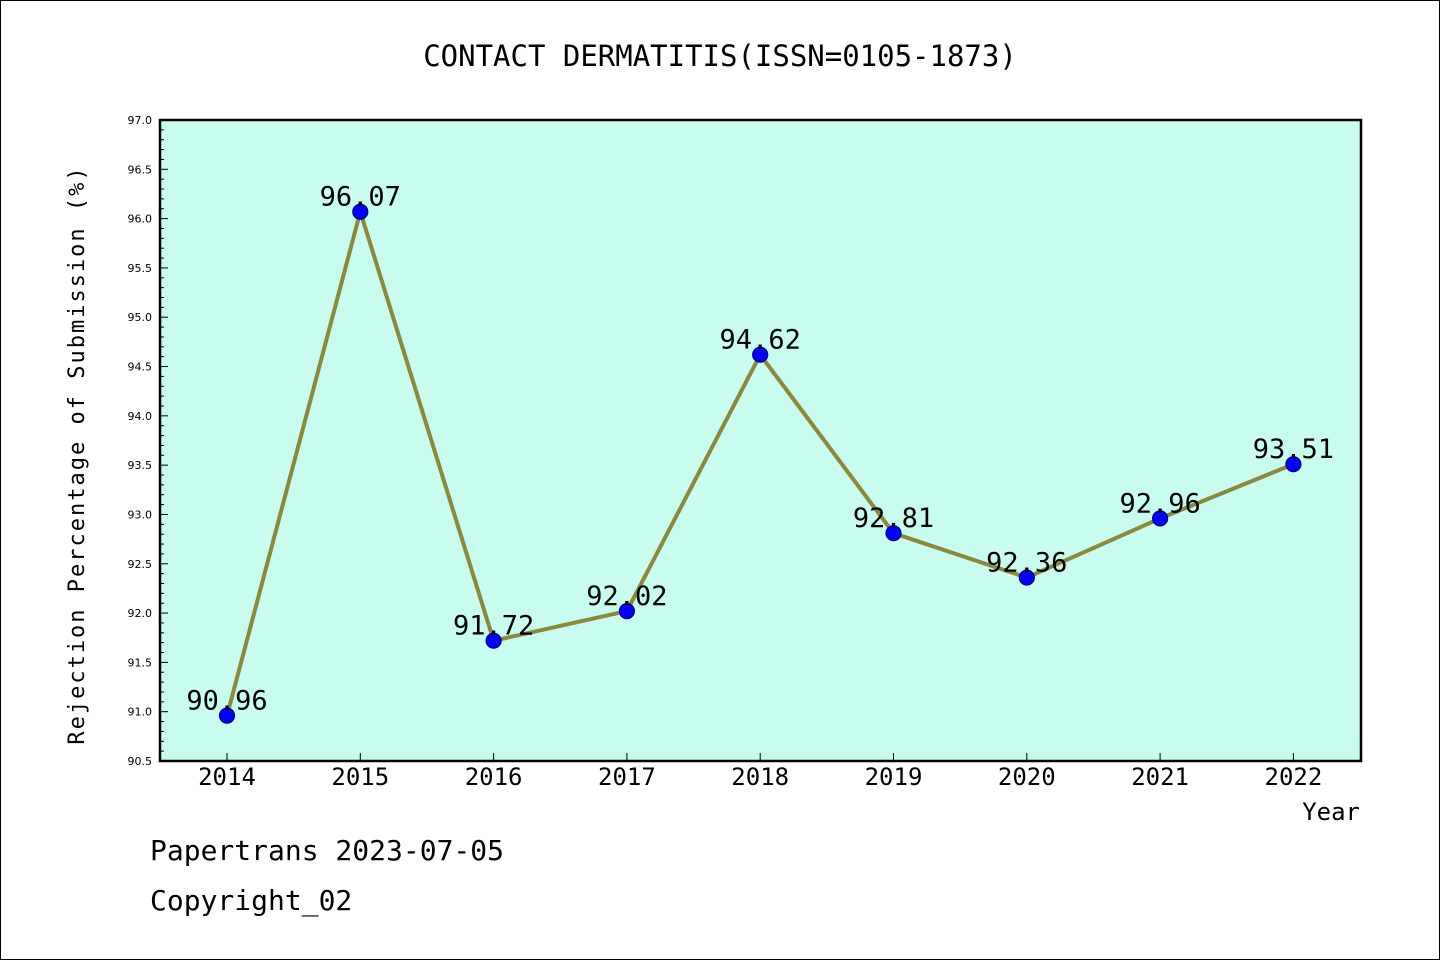 The image size is (1440, 960). What do you see at coordinates (140, 416) in the screenshot?
I see `y-tick-label: 94.0` at bounding box center [140, 416].